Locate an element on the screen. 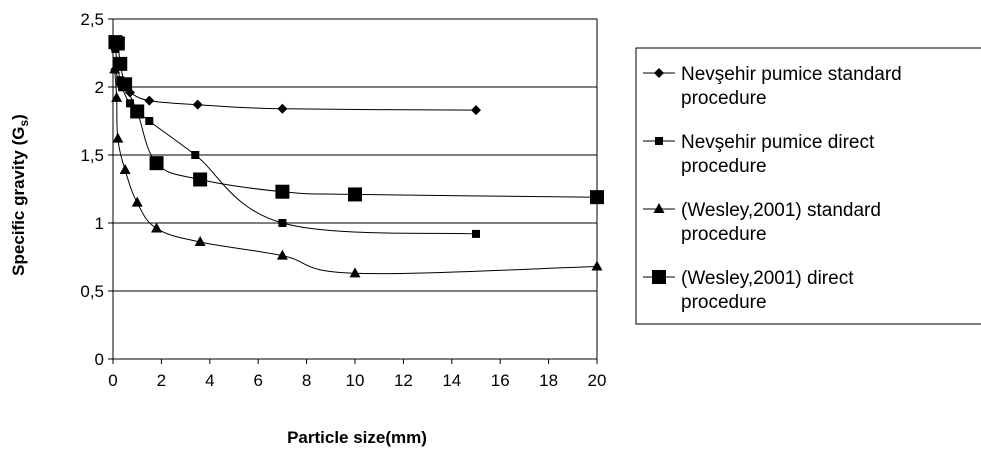 The height and width of the screenshot is (455, 981). x-tick-label: 16 is located at coordinates (500, 380).